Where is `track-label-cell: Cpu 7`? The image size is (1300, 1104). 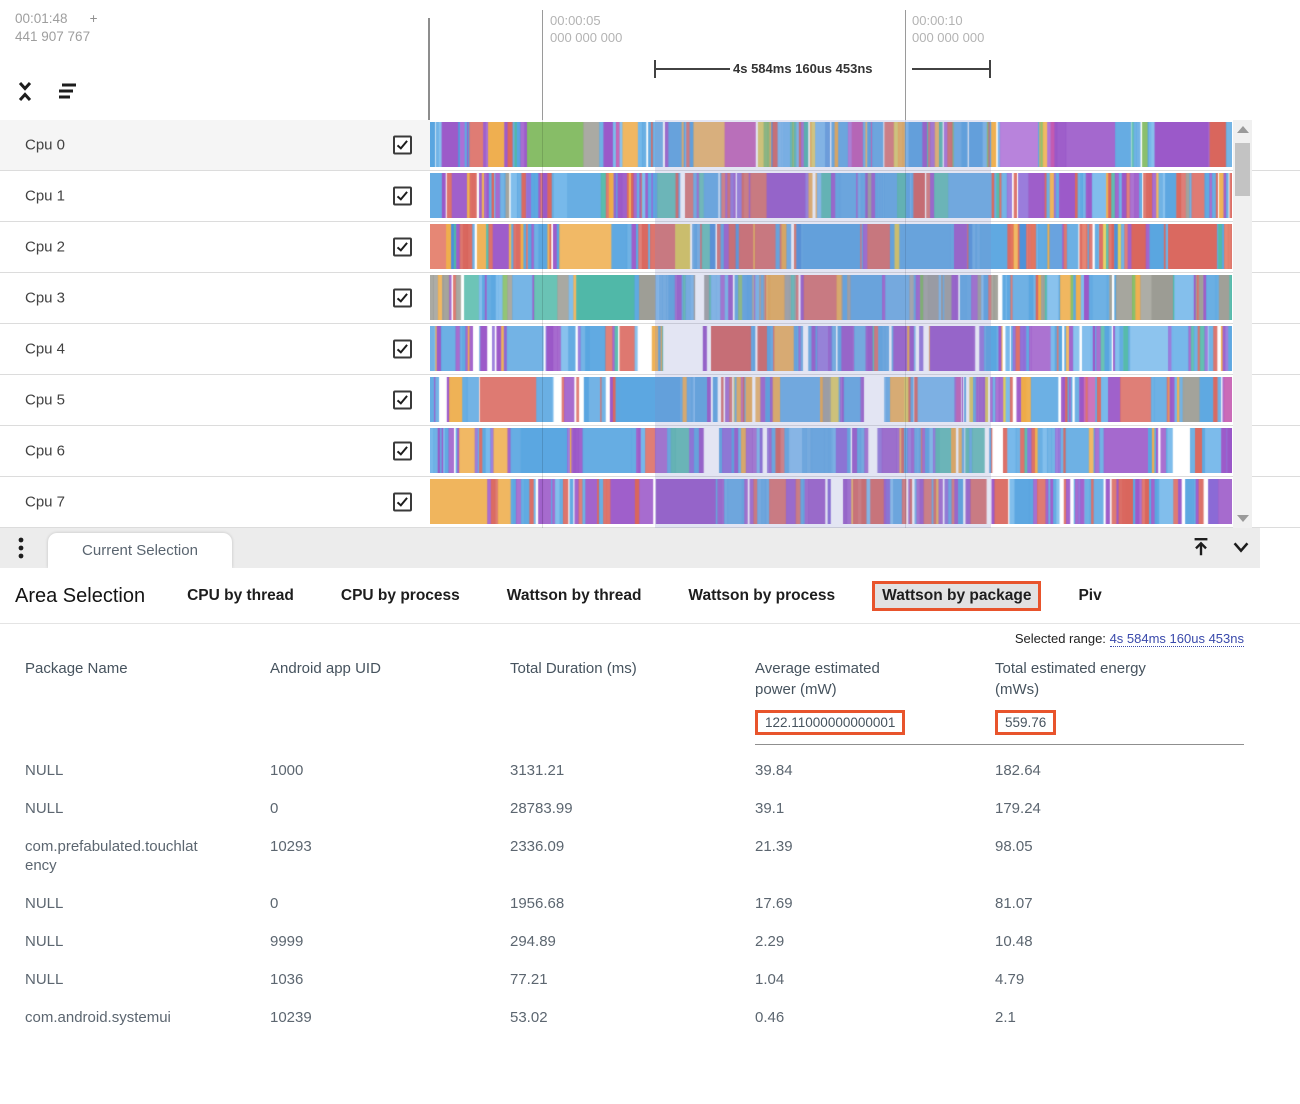 track-label-cell: Cpu 7 is located at coordinates (215, 502).